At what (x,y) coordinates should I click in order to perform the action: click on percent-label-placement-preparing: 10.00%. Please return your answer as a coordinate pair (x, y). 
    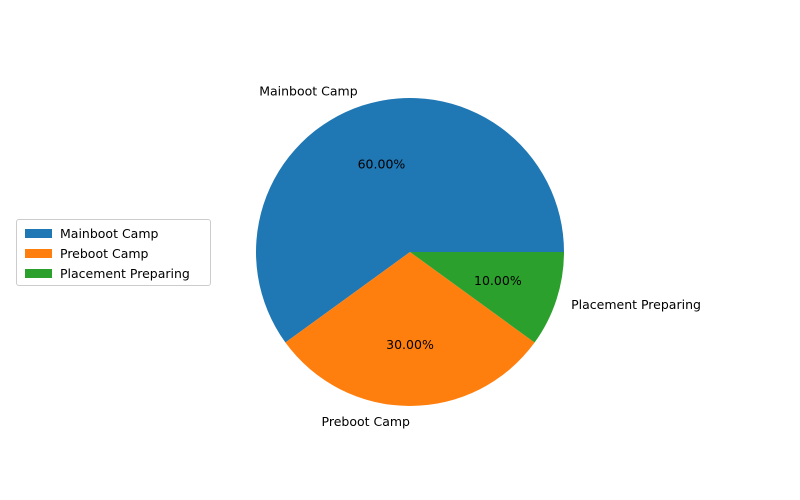
    Looking at the image, I should click on (498, 280).